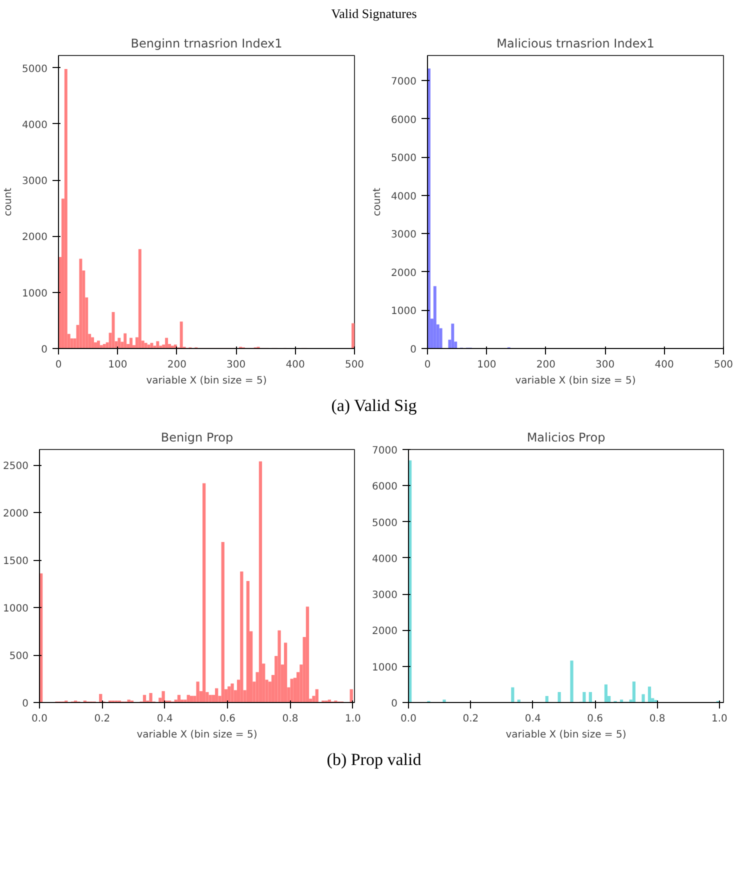  What do you see at coordinates (16, 466) in the screenshot?
I see `y-tick-label: 2500` at bounding box center [16, 466].